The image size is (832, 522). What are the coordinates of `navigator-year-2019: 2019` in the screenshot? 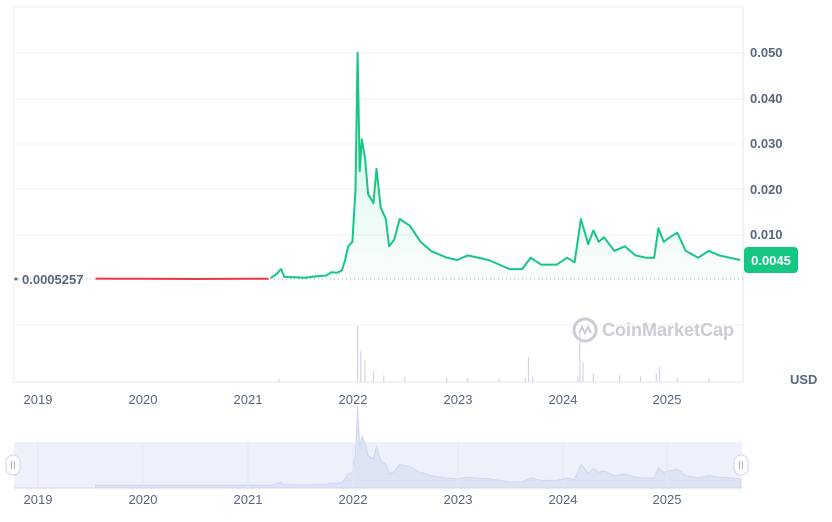 It's located at (38, 499).